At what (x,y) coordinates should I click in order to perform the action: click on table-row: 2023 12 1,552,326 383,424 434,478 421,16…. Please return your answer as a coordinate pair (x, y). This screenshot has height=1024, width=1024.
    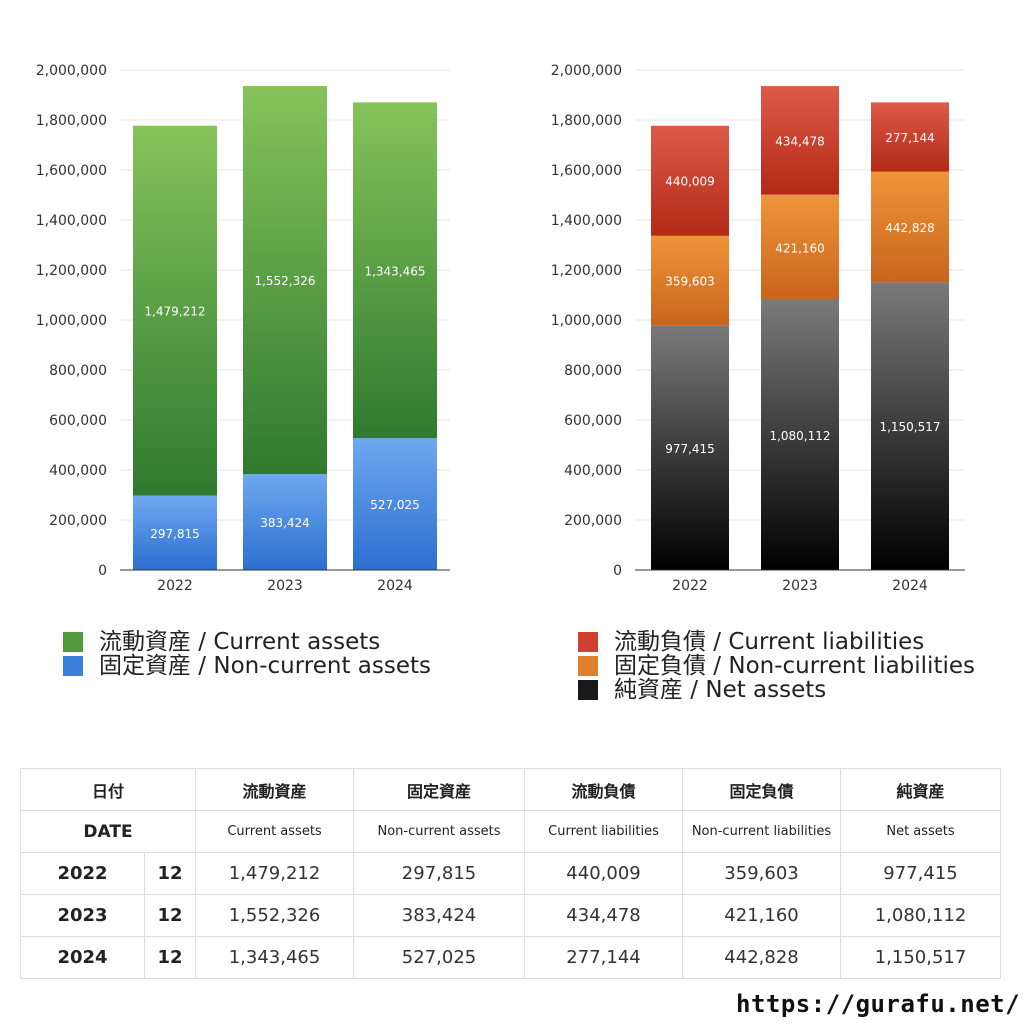
    Looking at the image, I should click on (511, 915).